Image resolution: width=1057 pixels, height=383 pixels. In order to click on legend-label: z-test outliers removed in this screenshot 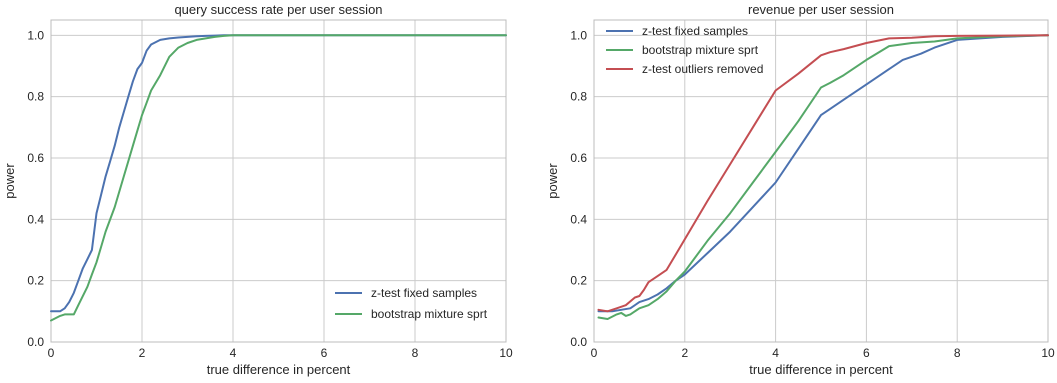, I will do `click(702, 69)`.